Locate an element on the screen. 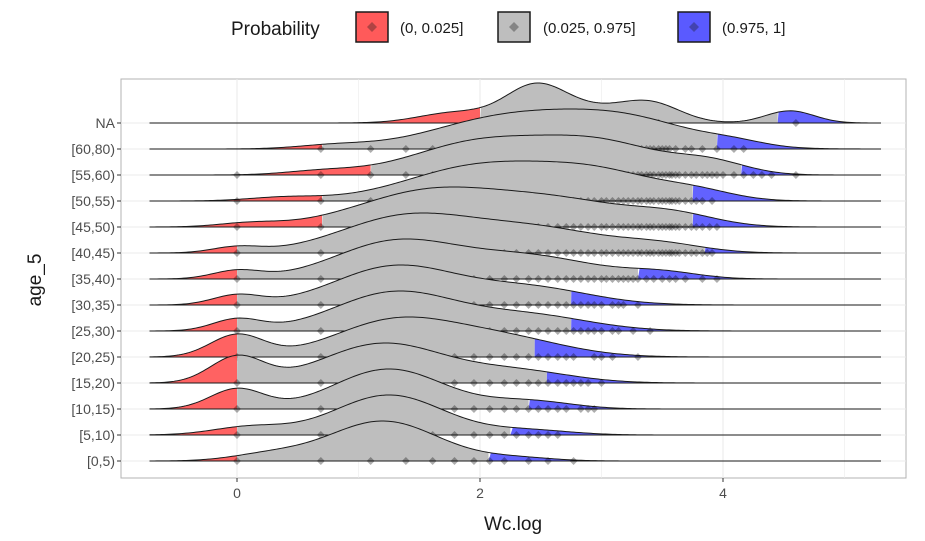 This screenshot has width=925, height=541. ridge-fill-middle is located at coordinates (386, 337).